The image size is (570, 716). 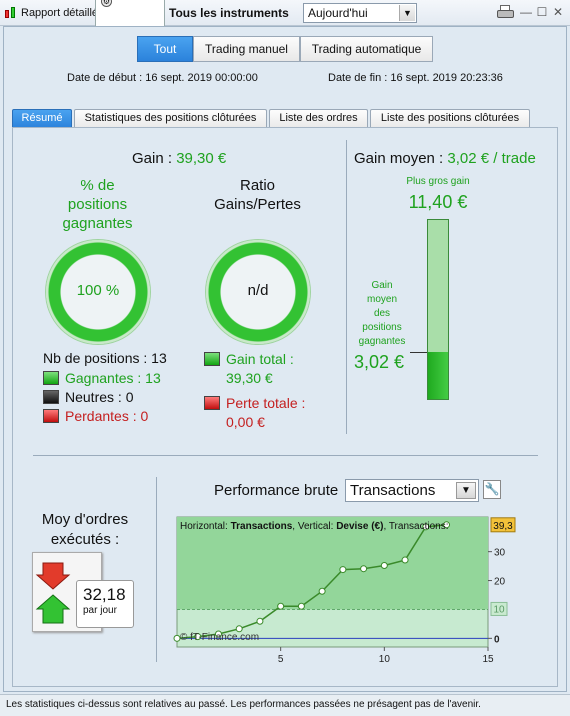 What do you see at coordinates (104, 594) in the screenshot?
I see `orders-value: 32,18` at bounding box center [104, 594].